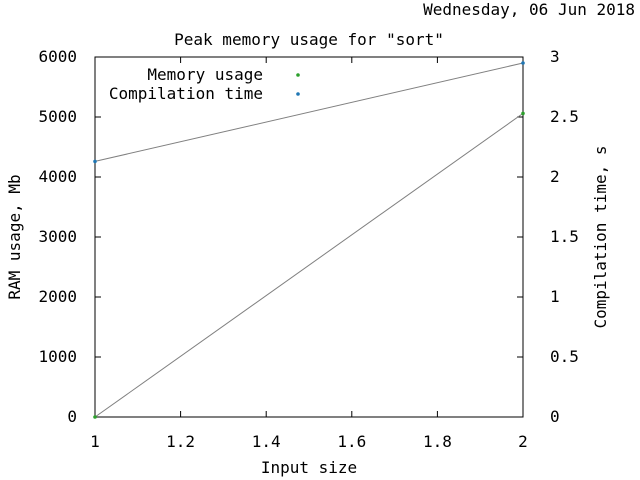 This screenshot has height=480, width=640. Describe the element at coordinates (555, 296) in the screenshot. I see `y2-tick-label: 1` at that location.